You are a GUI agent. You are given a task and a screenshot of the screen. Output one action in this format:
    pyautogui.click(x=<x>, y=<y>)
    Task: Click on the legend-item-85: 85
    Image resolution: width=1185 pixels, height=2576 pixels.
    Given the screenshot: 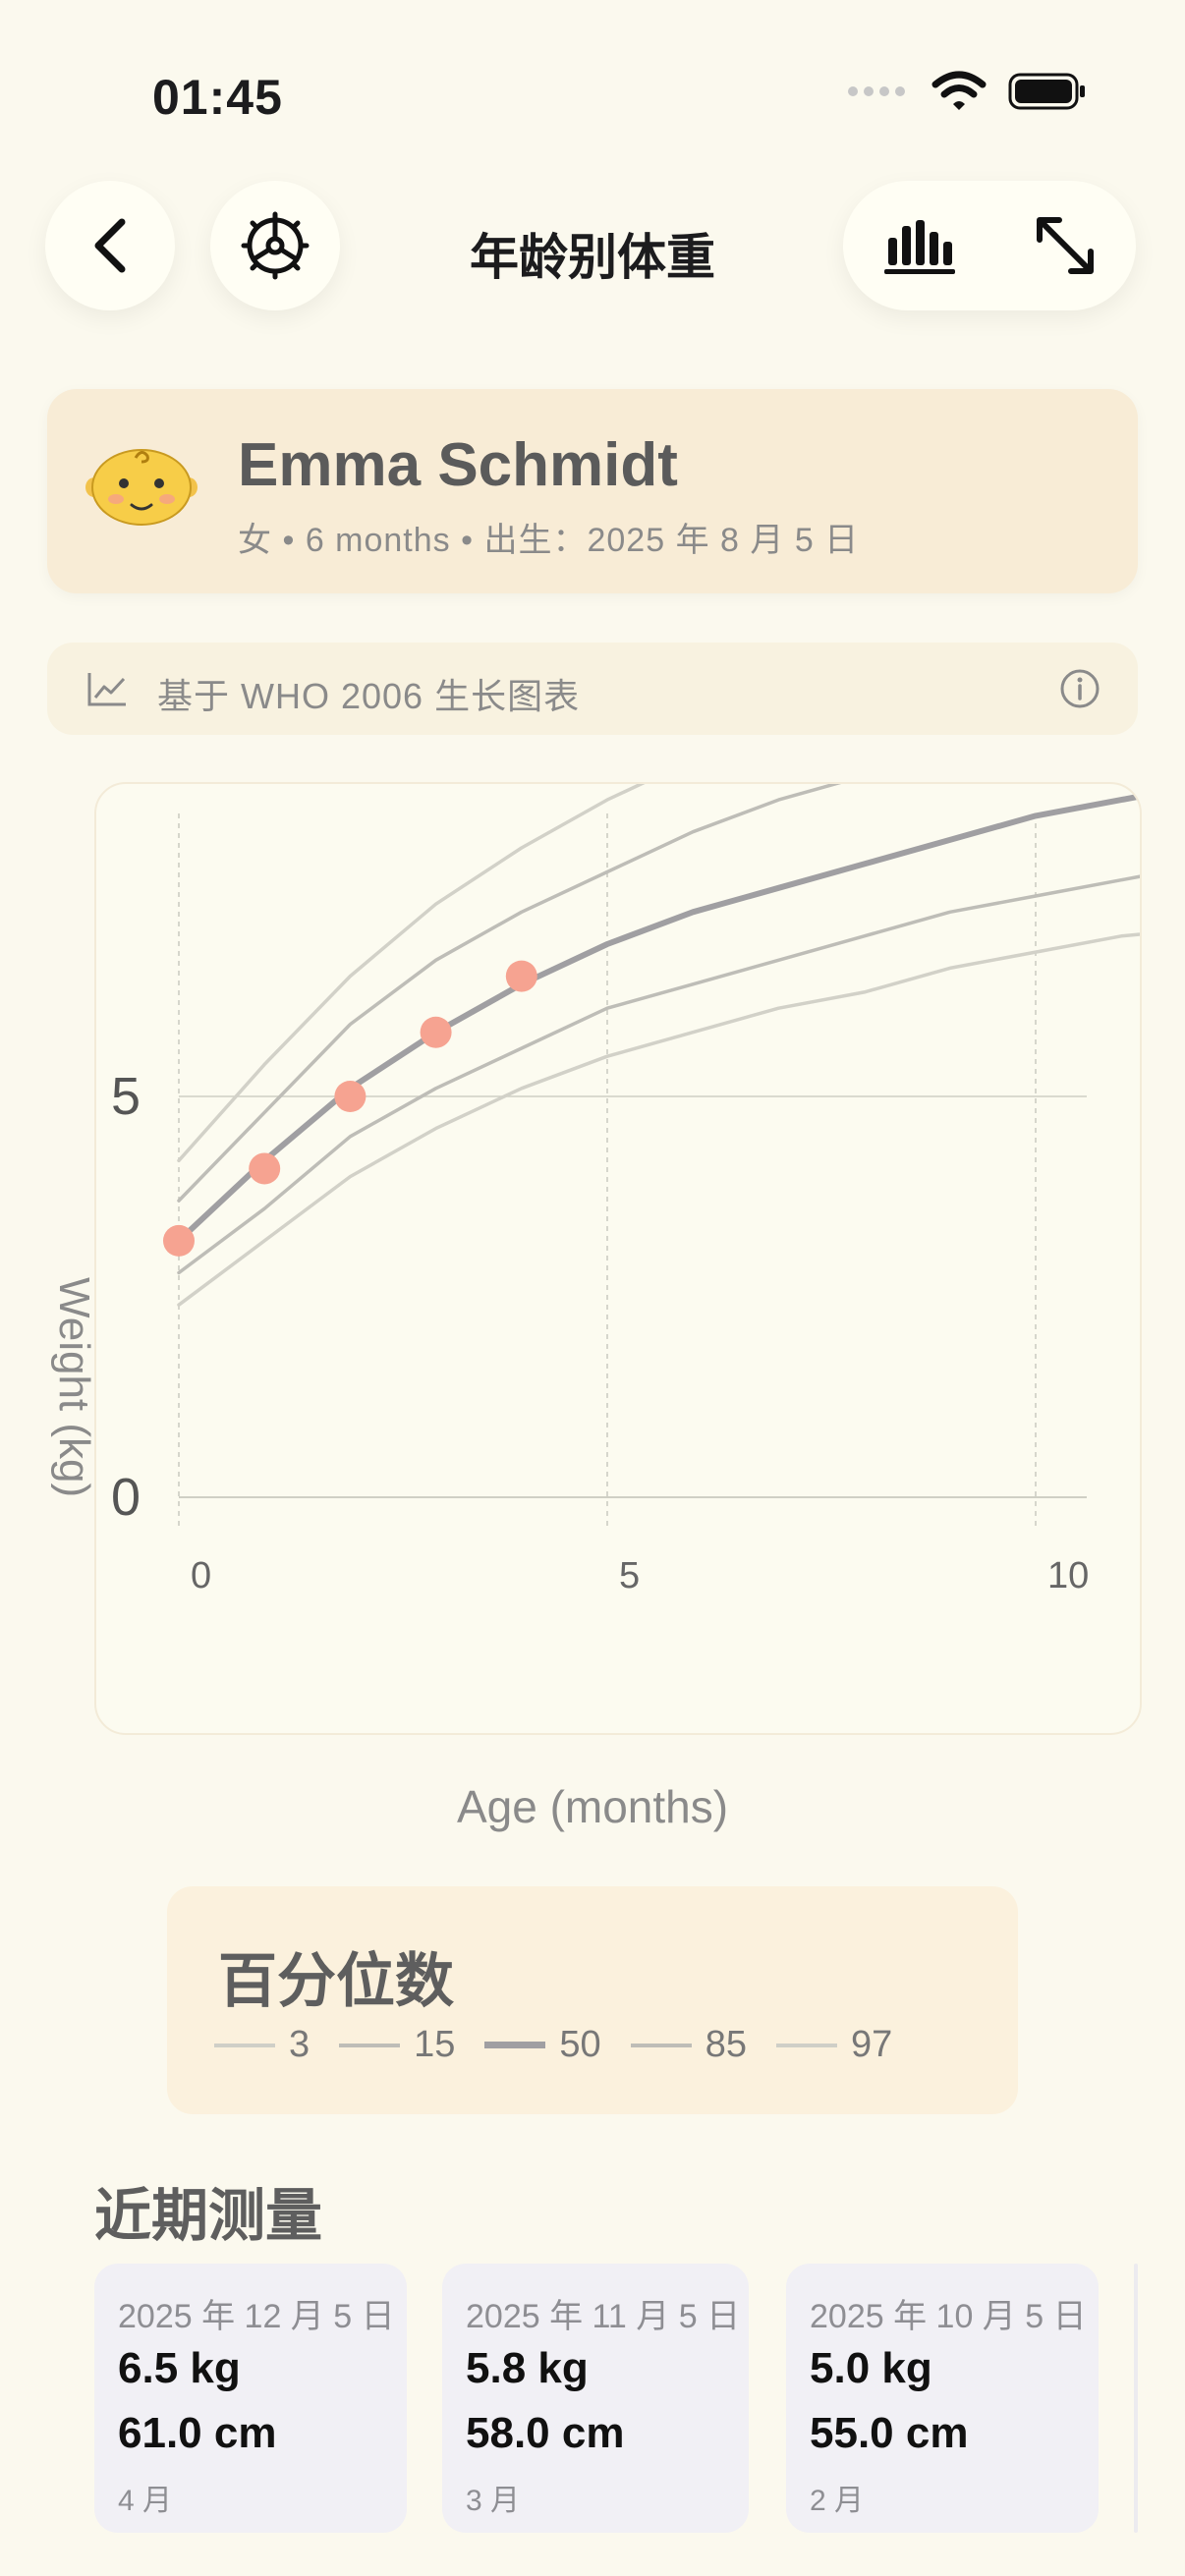 What is the action you would take?
    pyautogui.click(x=689, y=2045)
    